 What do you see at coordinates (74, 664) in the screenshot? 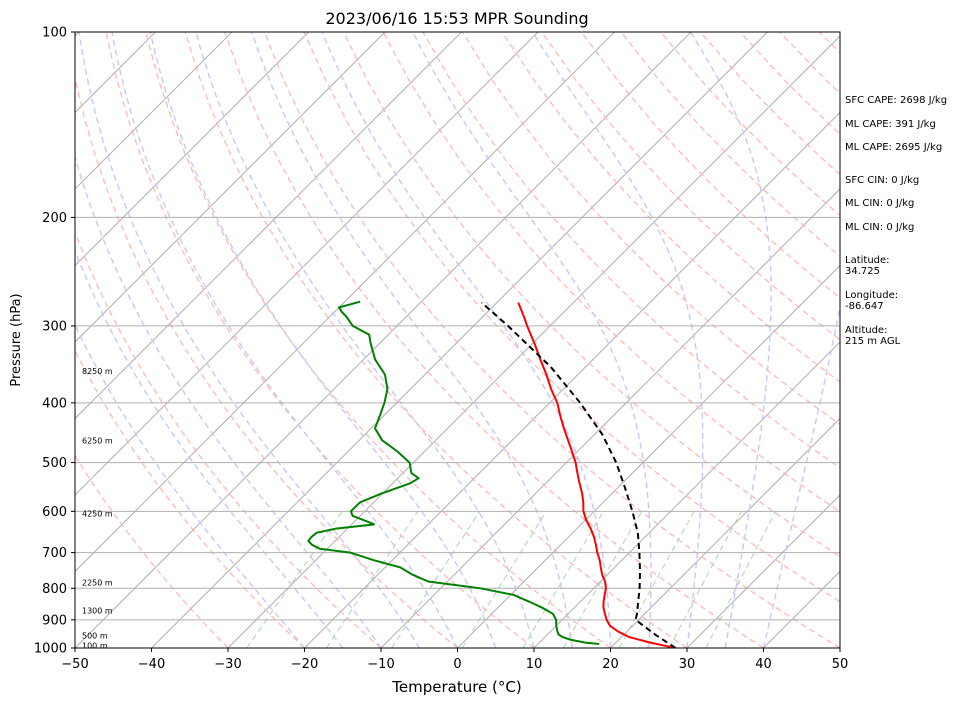
I see `x-tick-label: −50` at bounding box center [74, 664].